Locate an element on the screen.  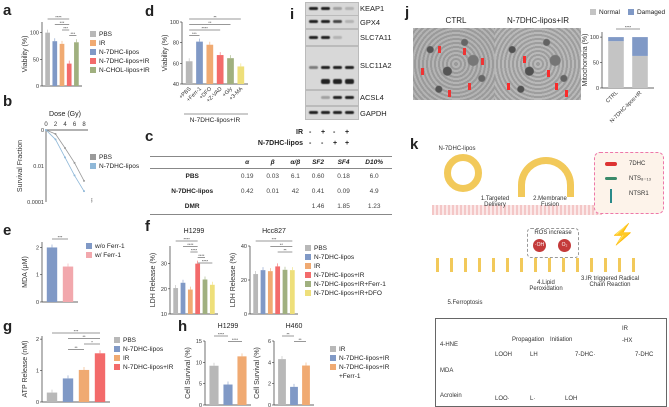
table-cell: 1.46 is located at coordinates (318, 207).